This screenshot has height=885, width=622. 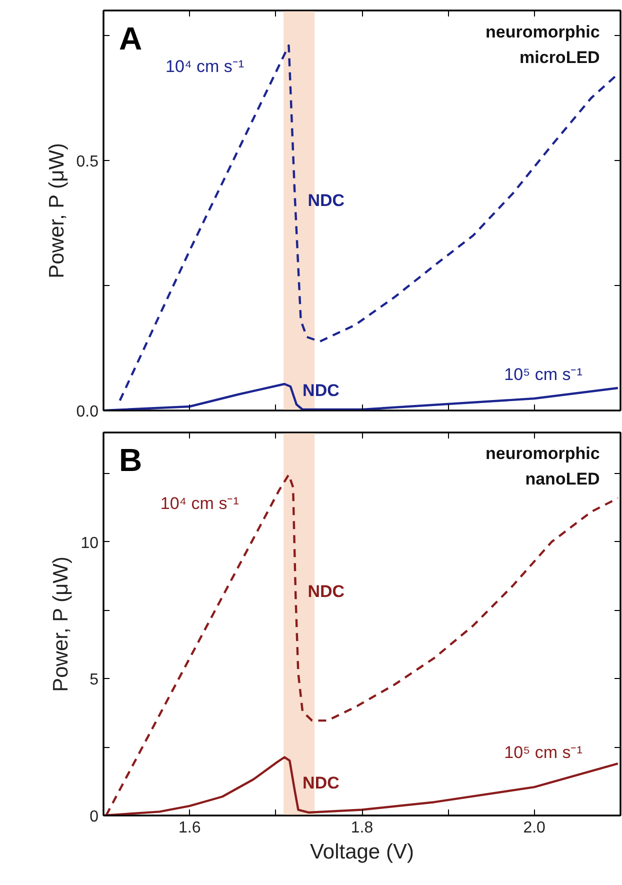 I want to click on x-tick-label: 1.6, so click(x=189, y=828).